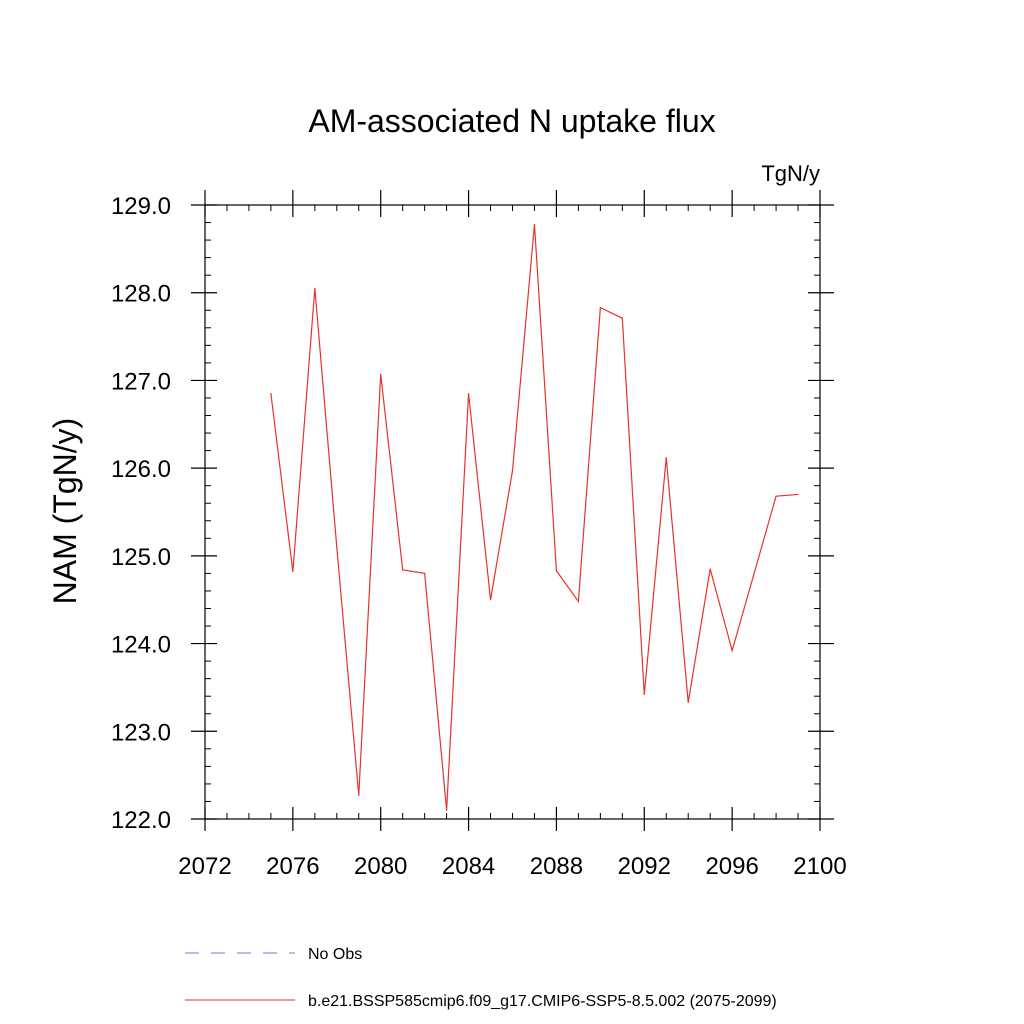  I want to click on x-tick-label: 2084, so click(468, 866).